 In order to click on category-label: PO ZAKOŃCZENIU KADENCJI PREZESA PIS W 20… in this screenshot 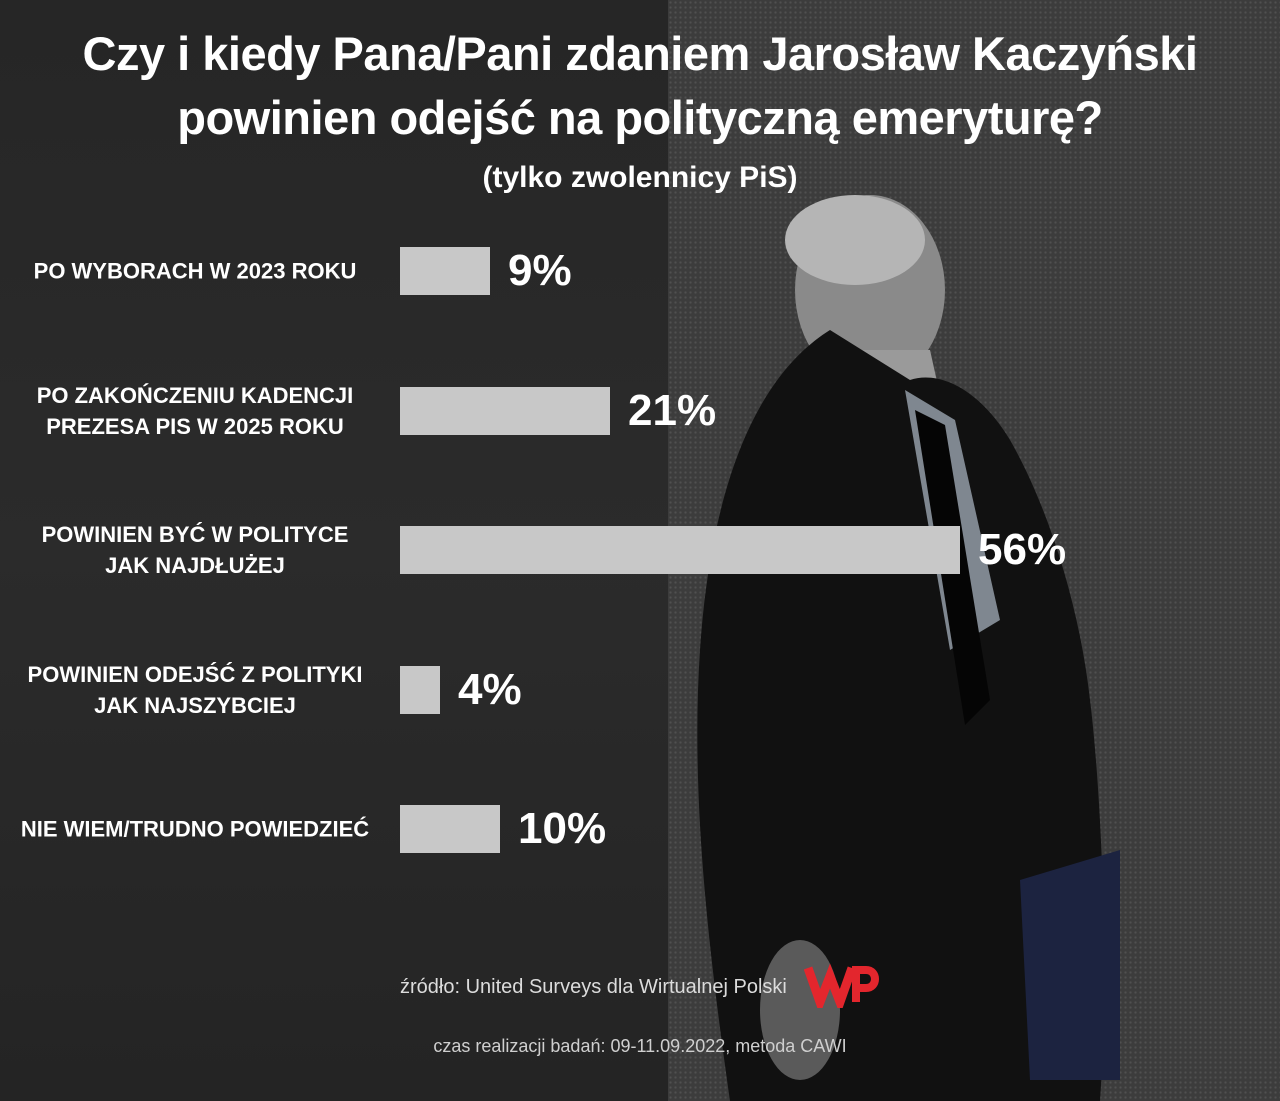, I will do `click(195, 410)`.